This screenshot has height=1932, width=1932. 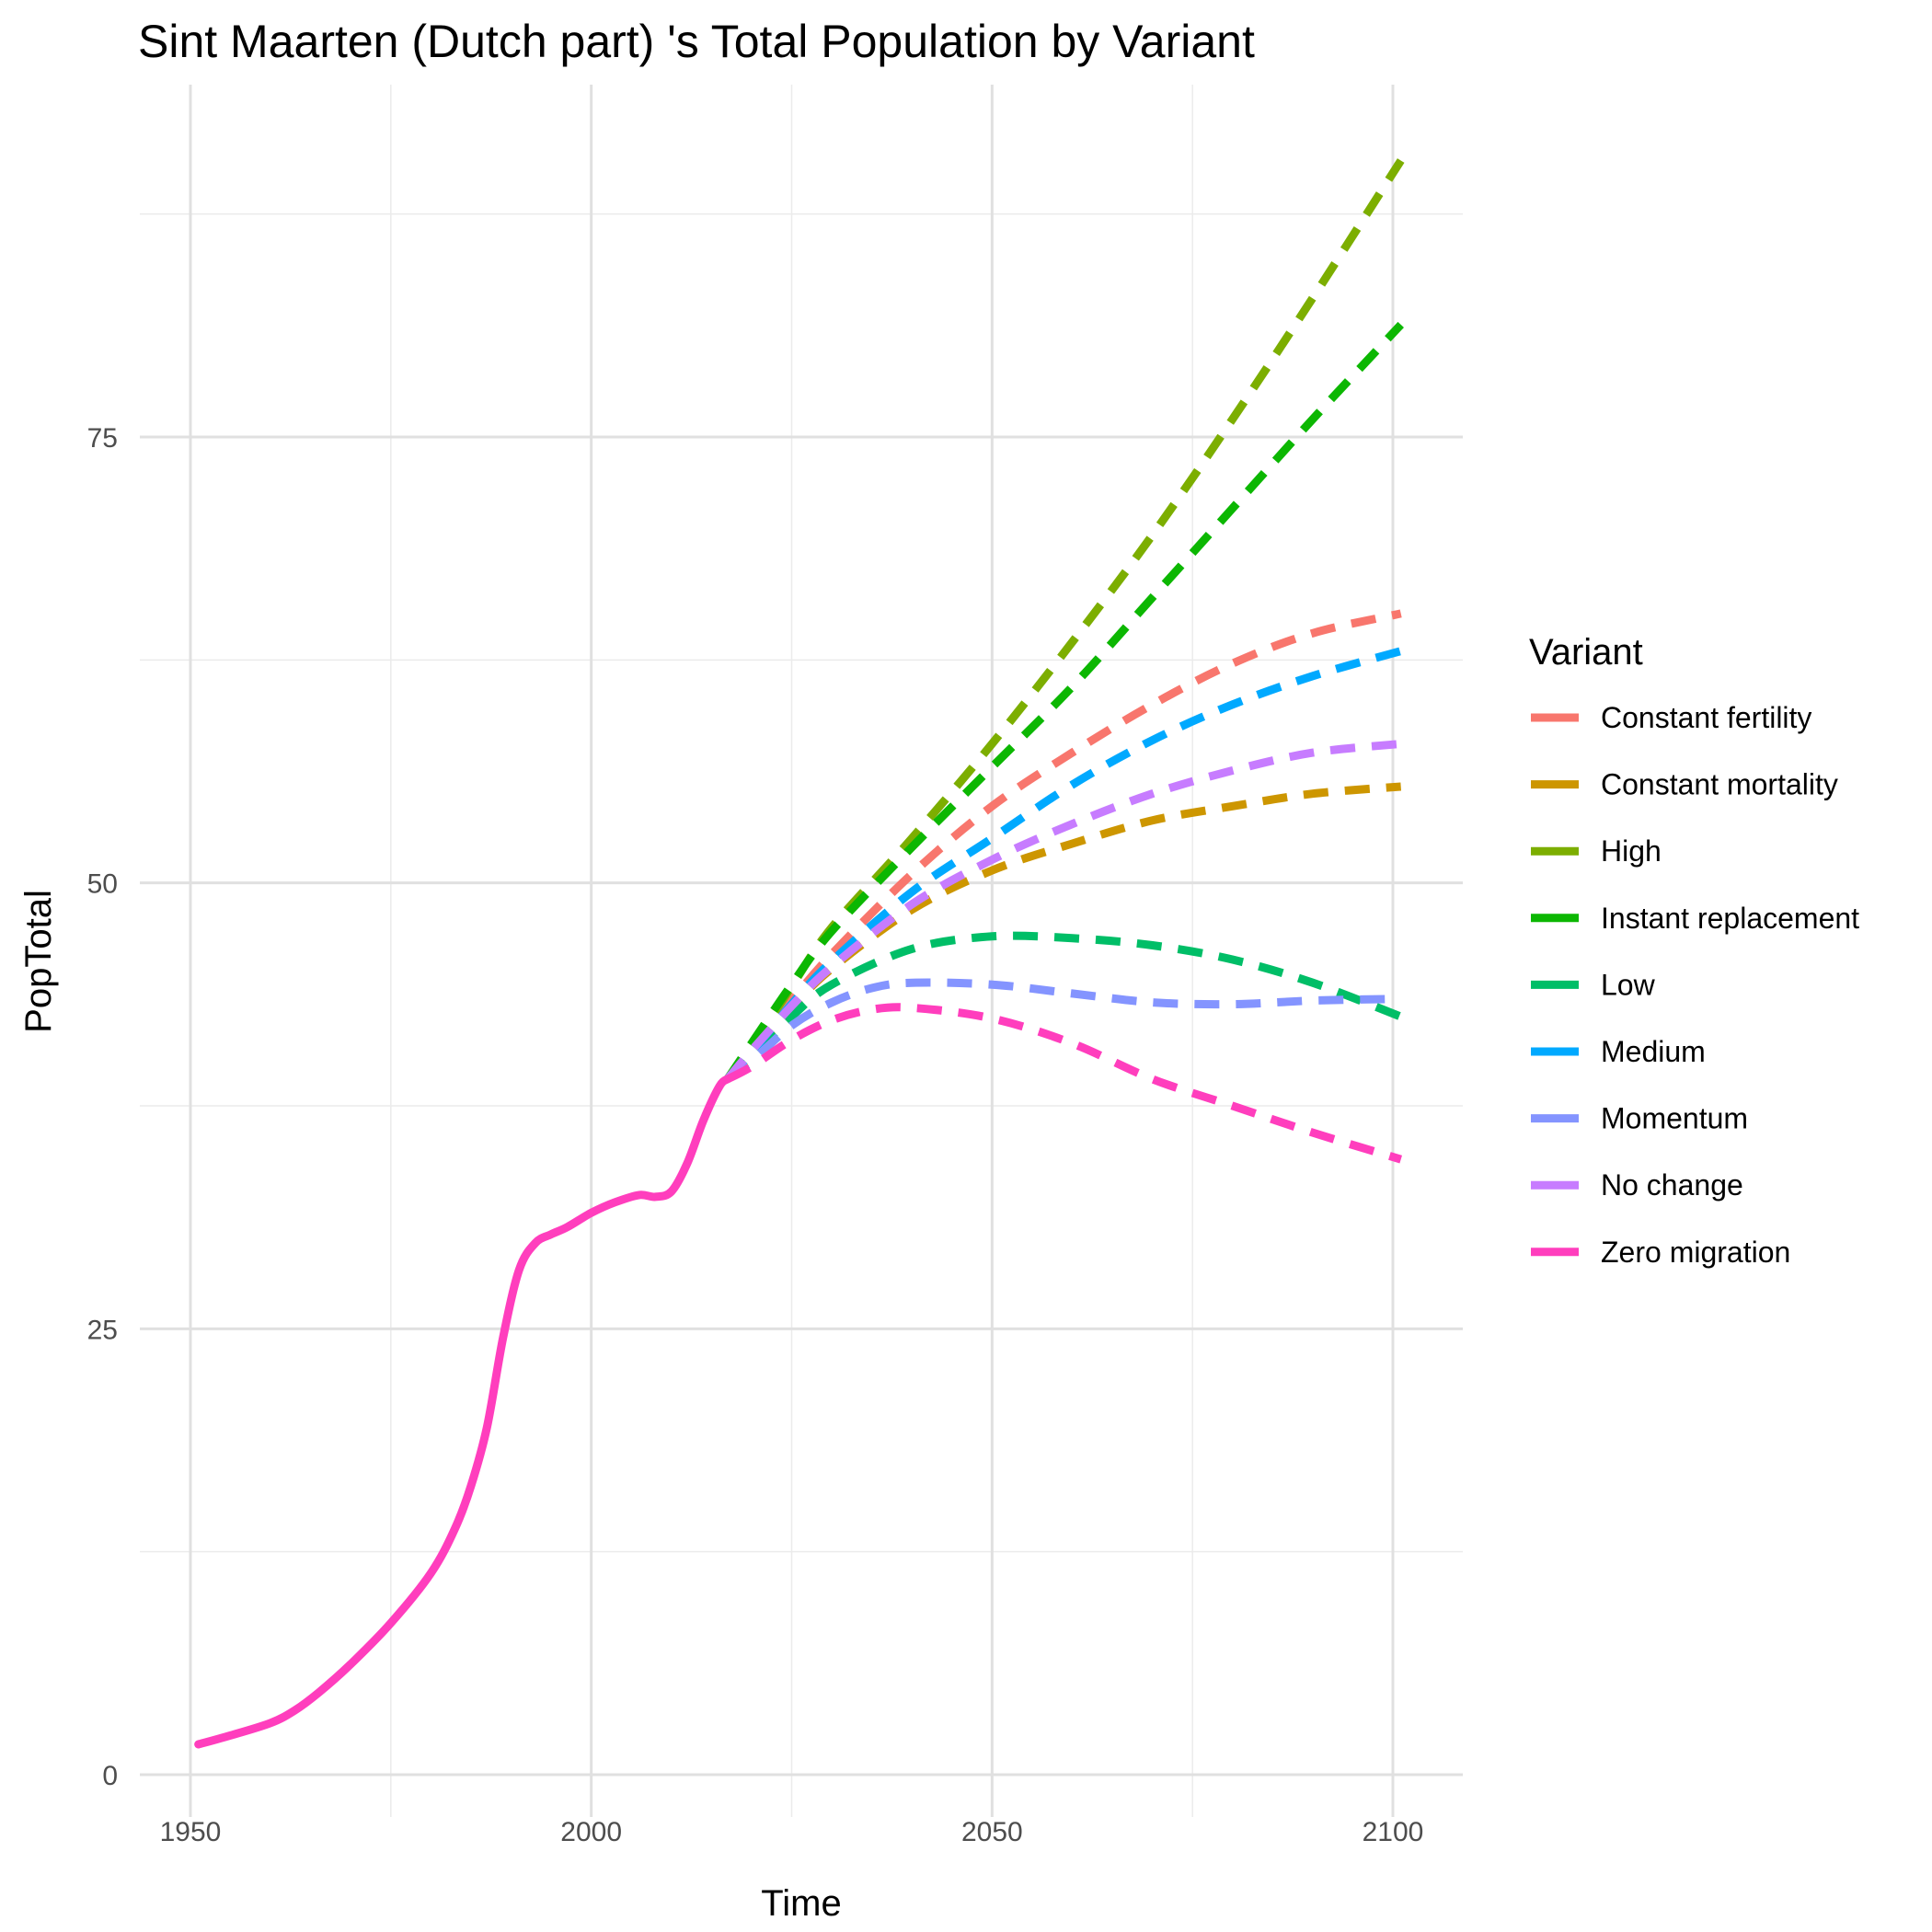 What do you see at coordinates (591, 1832) in the screenshot?
I see `x-tick-label: 2000` at bounding box center [591, 1832].